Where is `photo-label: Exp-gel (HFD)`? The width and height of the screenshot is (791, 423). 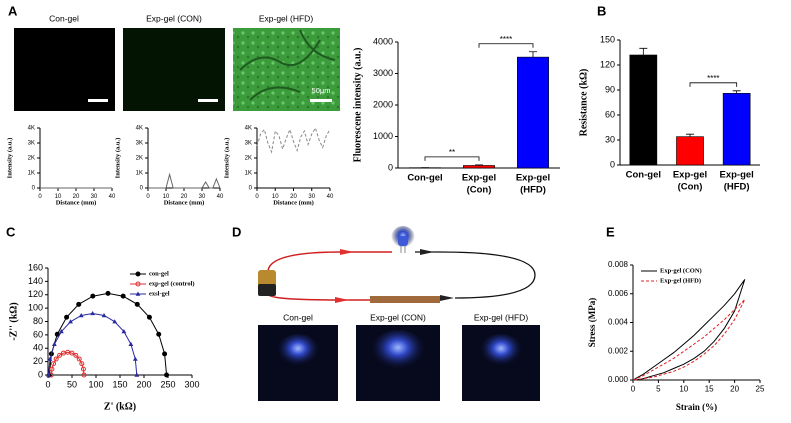
photo-label: Exp-gel (HFD) is located at coordinates (501, 317).